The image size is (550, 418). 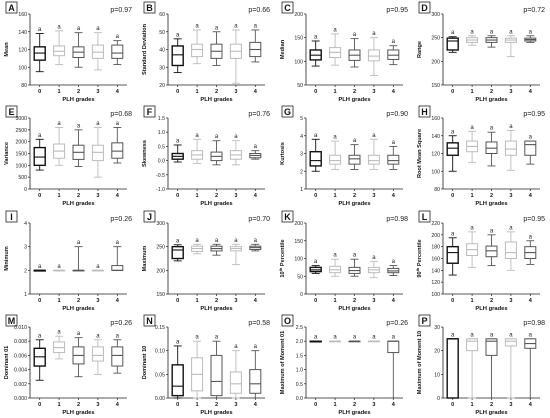 I want to click on p-value: p=0.68, so click(x=121, y=114).